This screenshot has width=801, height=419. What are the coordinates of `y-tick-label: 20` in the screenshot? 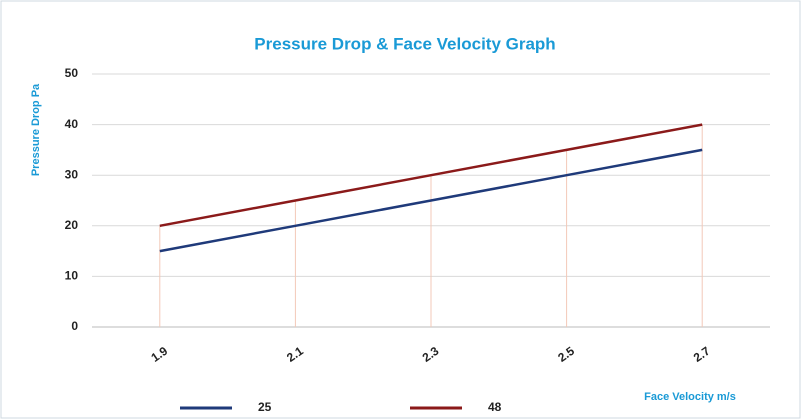 It's located at (72, 225).